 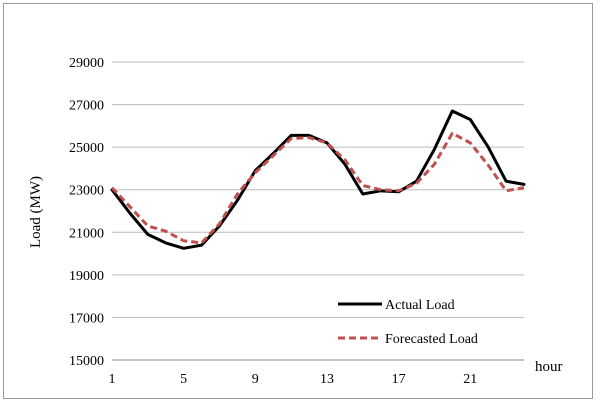 I want to click on x-axis-tick-labels: 1 5 9 13 17 21, so click(x=293, y=379).